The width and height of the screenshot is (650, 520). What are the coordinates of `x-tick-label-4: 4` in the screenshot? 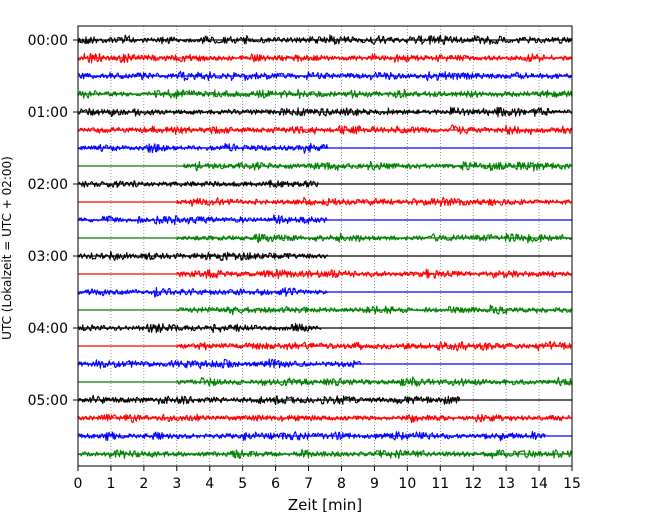 It's located at (209, 484).